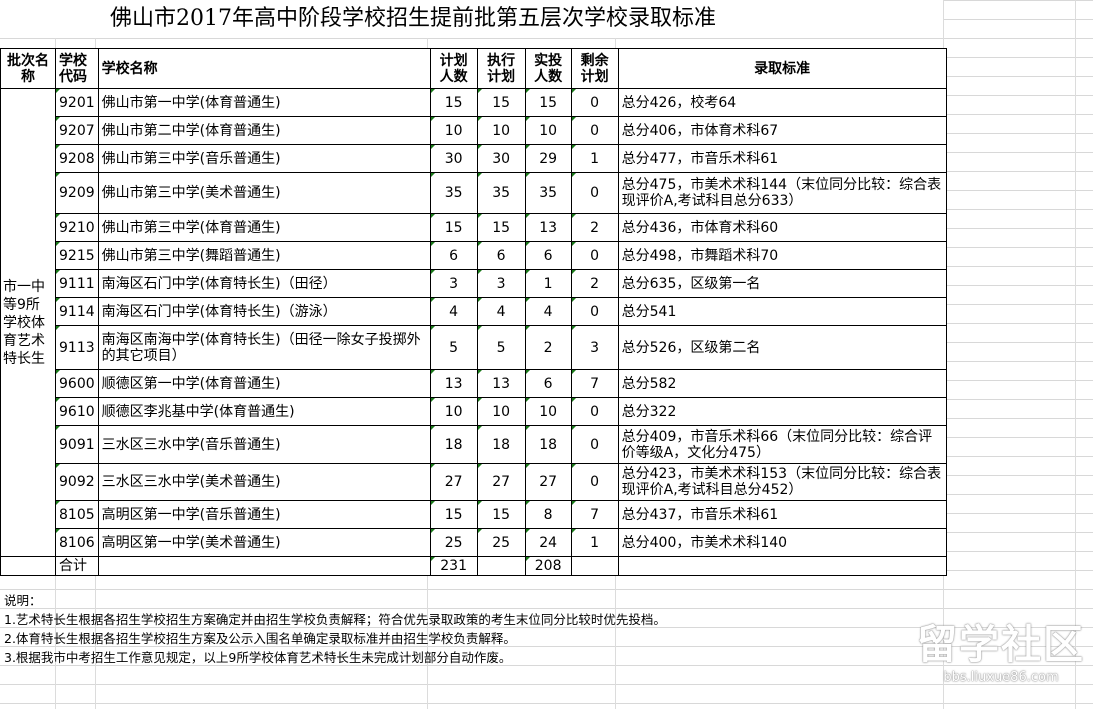  What do you see at coordinates (77, 158) in the screenshot?
I see `school-code: 9208` at bounding box center [77, 158].